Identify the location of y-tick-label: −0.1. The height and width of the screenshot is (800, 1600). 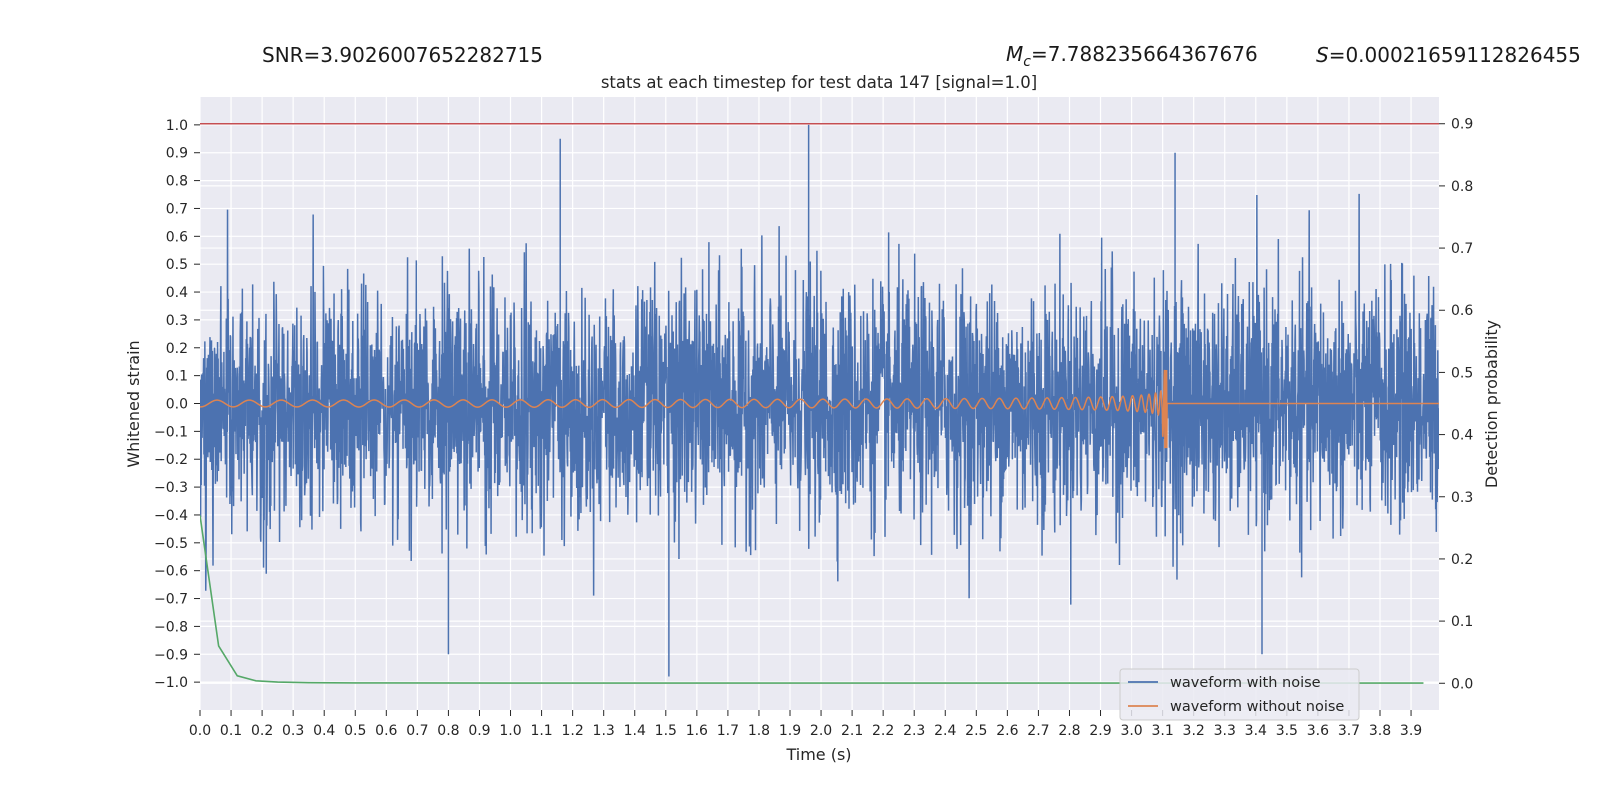
(171, 432).